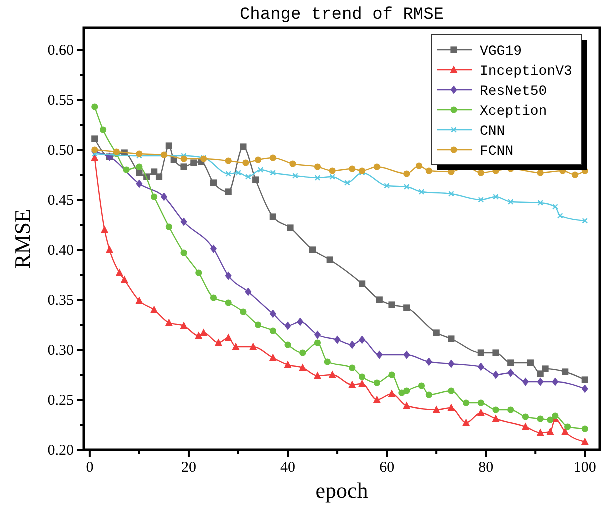 This screenshot has width=606, height=507. What do you see at coordinates (501, 52) in the screenshot?
I see `legend-label: VGG19` at bounding box center [501, 52].